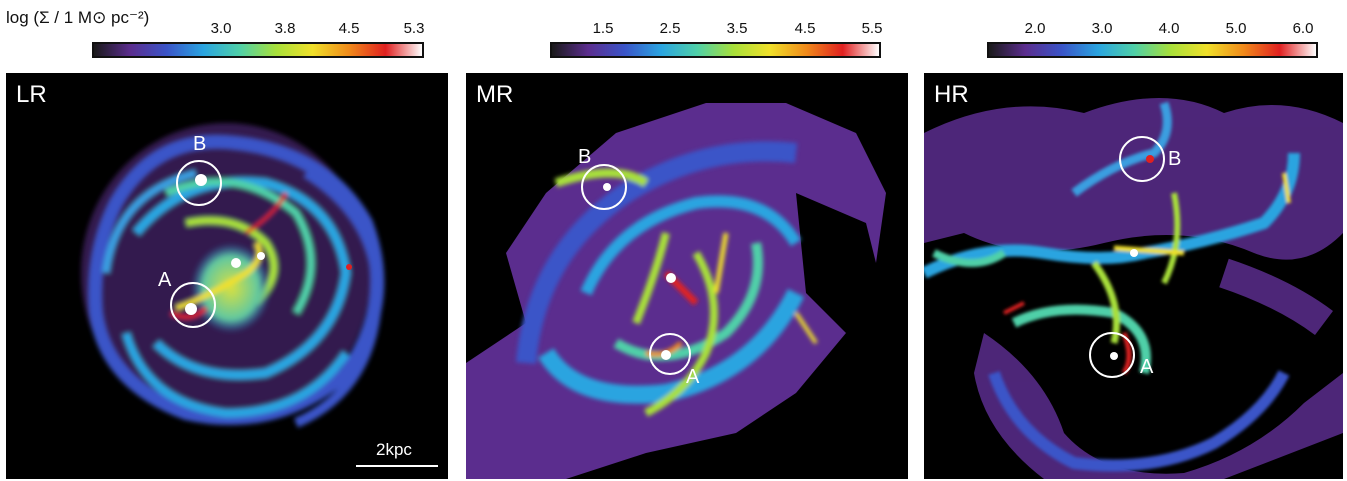  I want to click on tick-label: 5.0, so click(1236, 28).